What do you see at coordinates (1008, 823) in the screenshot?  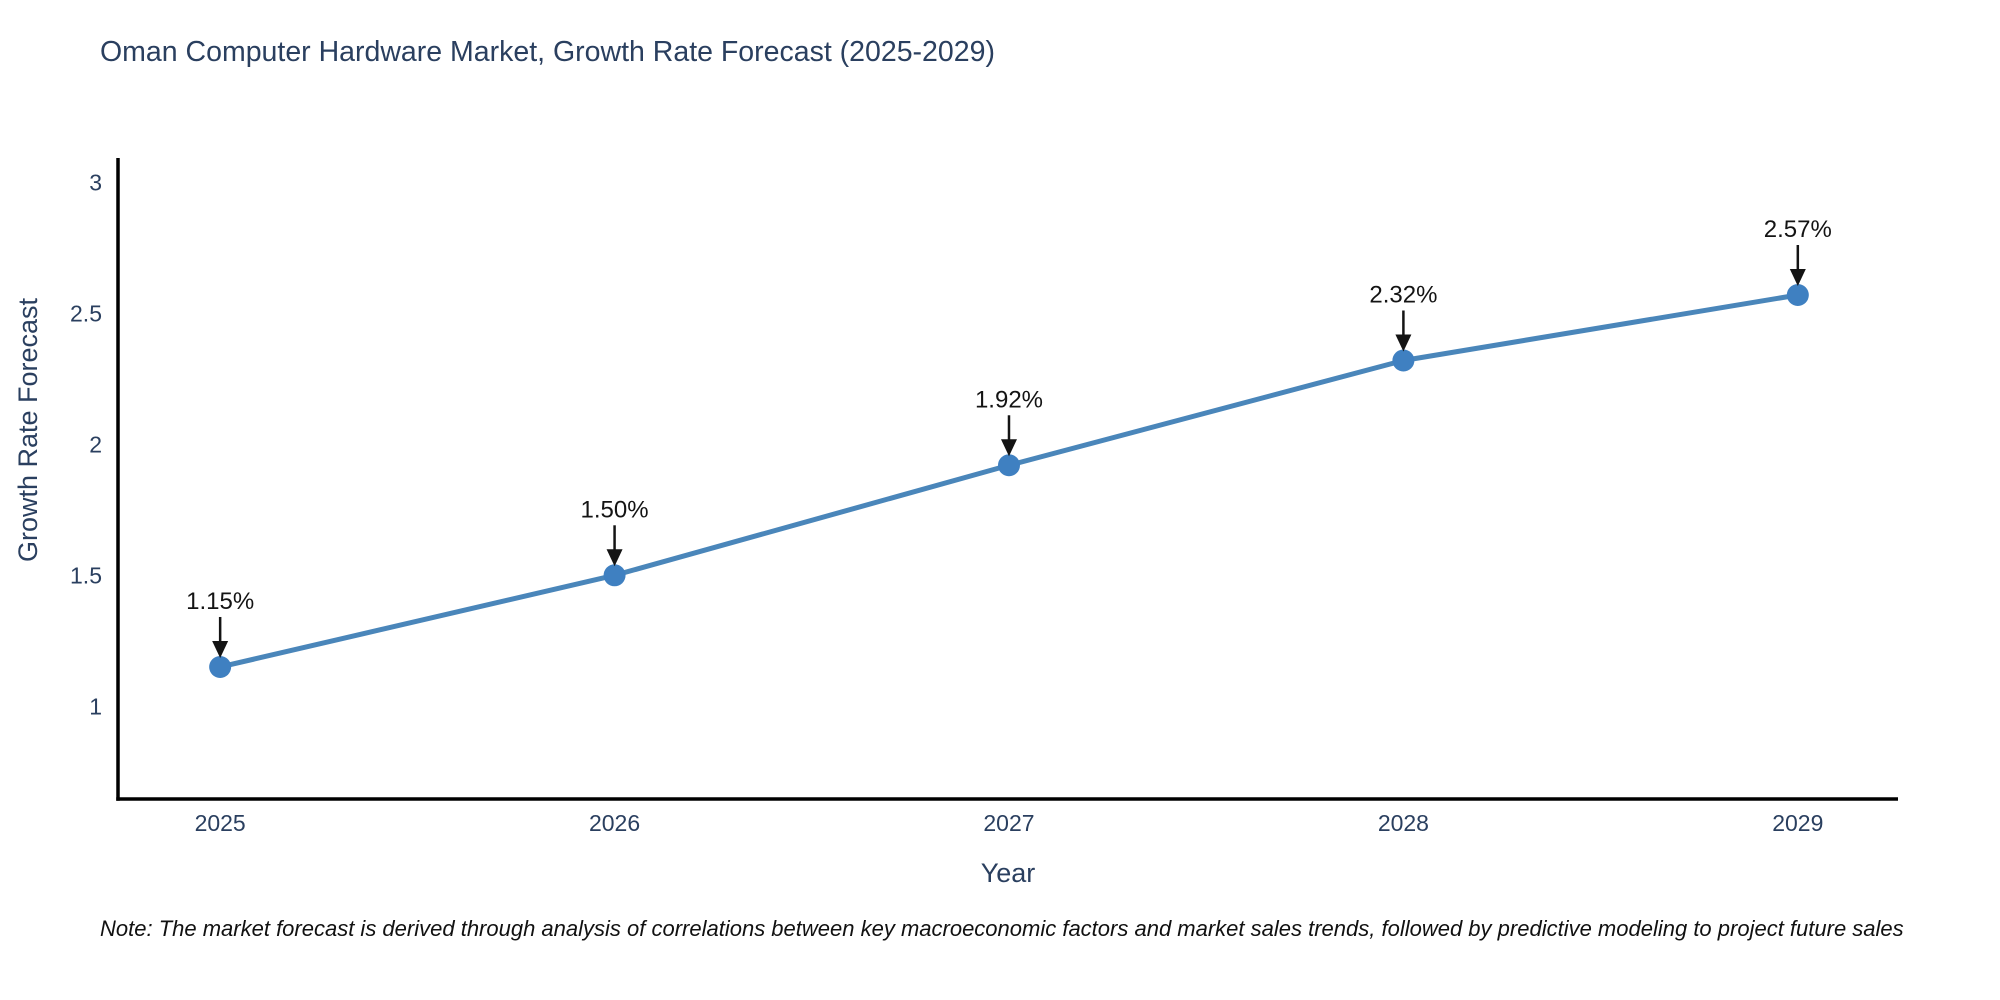 I see `x-tick-label: 2027` at bounding box center [1008, 823].